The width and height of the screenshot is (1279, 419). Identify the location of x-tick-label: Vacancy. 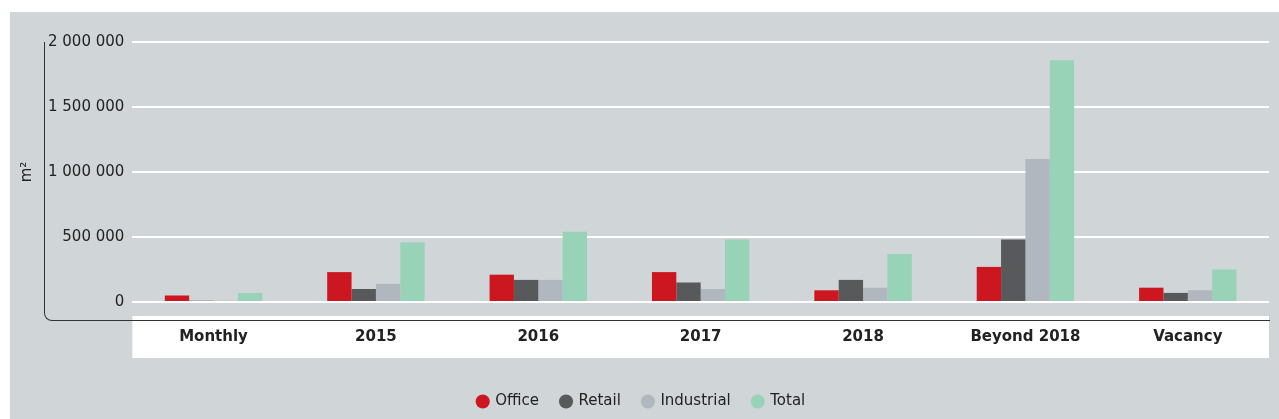
(1188, 335).